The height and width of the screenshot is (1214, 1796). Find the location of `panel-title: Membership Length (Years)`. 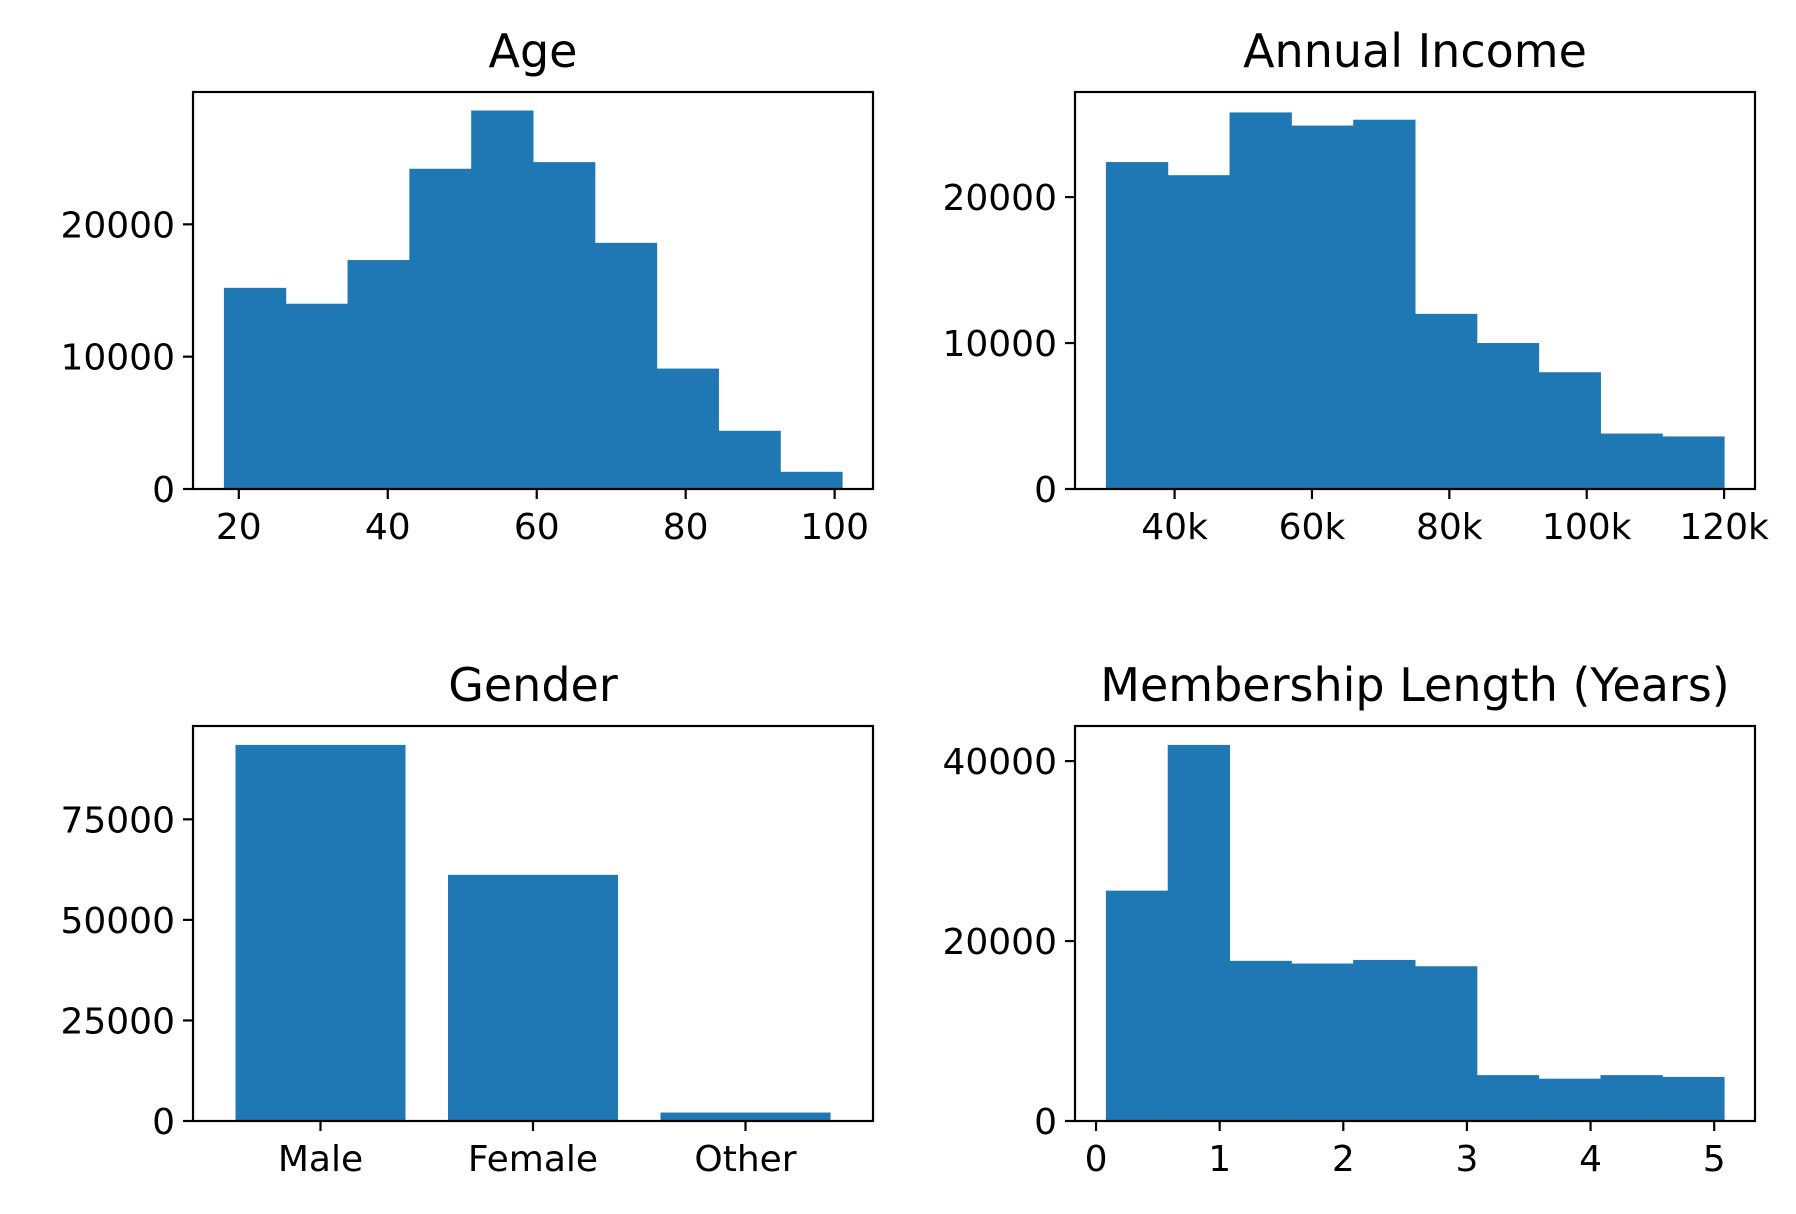

panel-title: Membership Length (Years) is located at coordinates (1414, 685).